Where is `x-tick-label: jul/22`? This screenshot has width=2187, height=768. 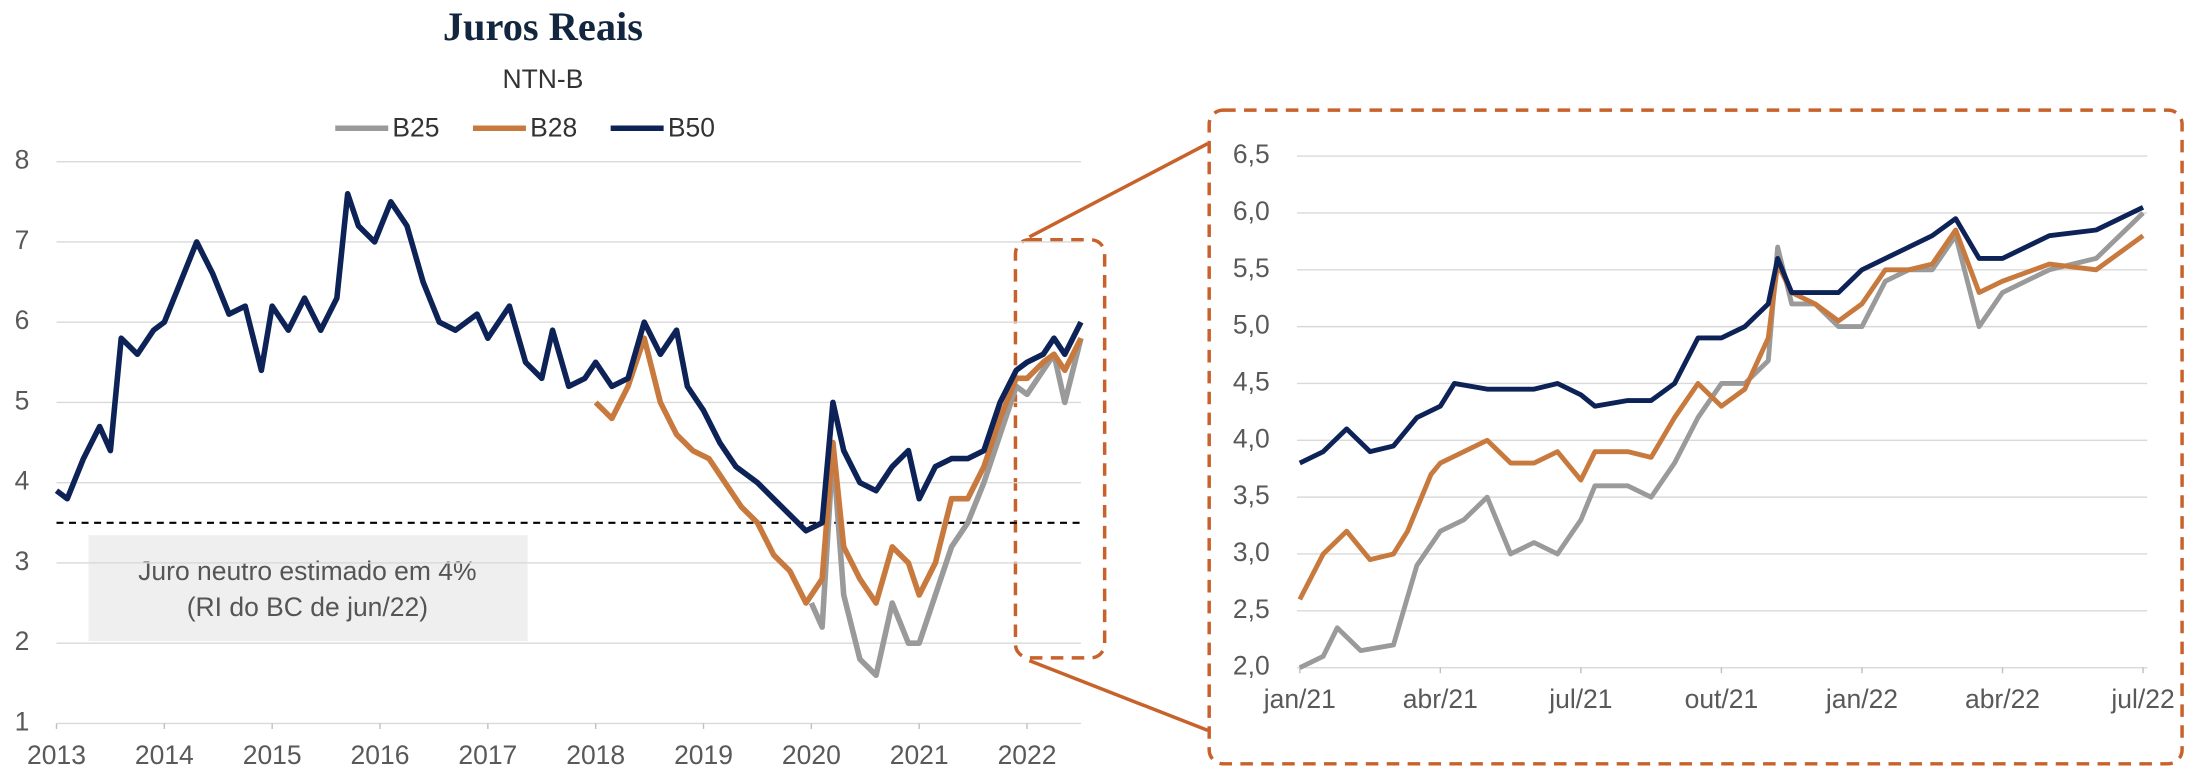
x-tick-label: jul/22 is located at coordinates (2142, 699).